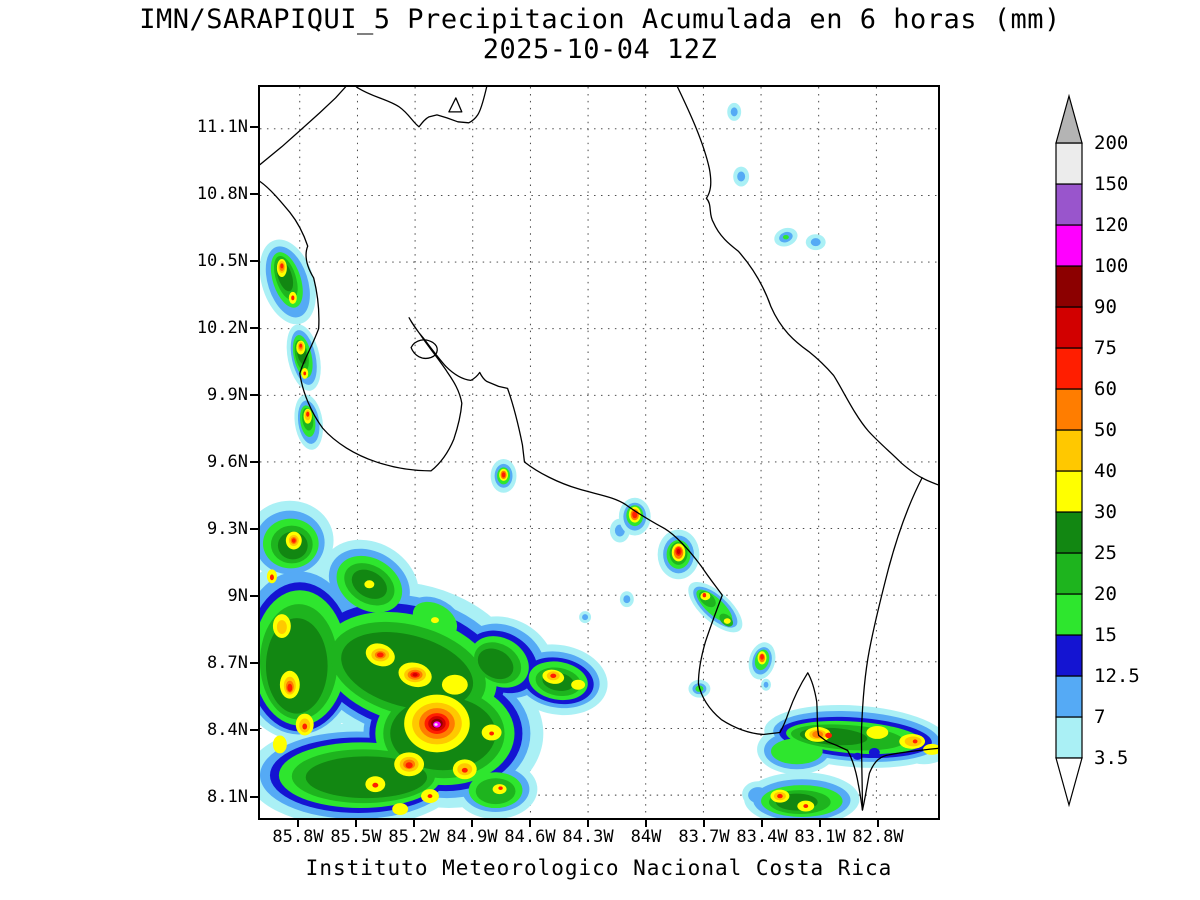  What do you see at coordinates (1105, 553) in the screenshot?
I see `colorbar-tick-label: 25` at bounding box center [1105, 553].